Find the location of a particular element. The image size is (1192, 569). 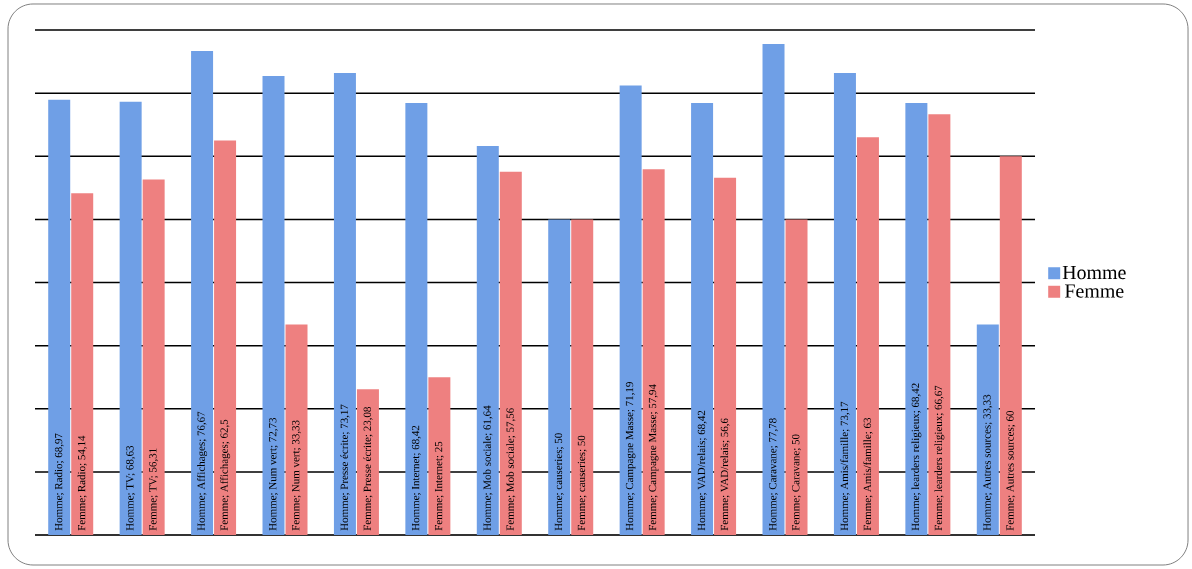

data-label: Homme; causeries; 50 is located at coordinates (559, 482).